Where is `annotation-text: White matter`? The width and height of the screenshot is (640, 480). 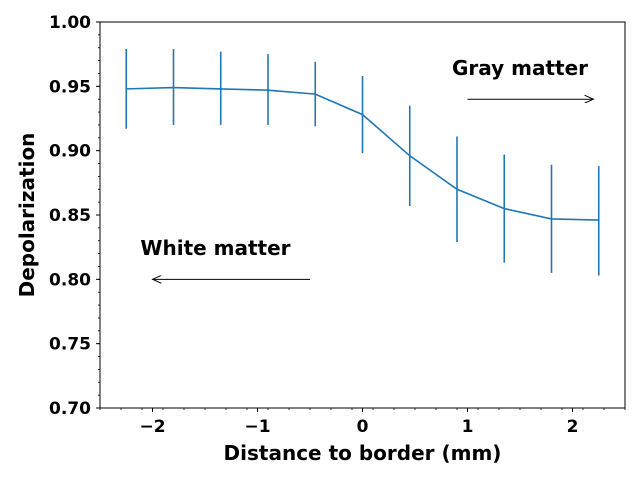 annotation-text: White matter is located at coordinates (215, 248).